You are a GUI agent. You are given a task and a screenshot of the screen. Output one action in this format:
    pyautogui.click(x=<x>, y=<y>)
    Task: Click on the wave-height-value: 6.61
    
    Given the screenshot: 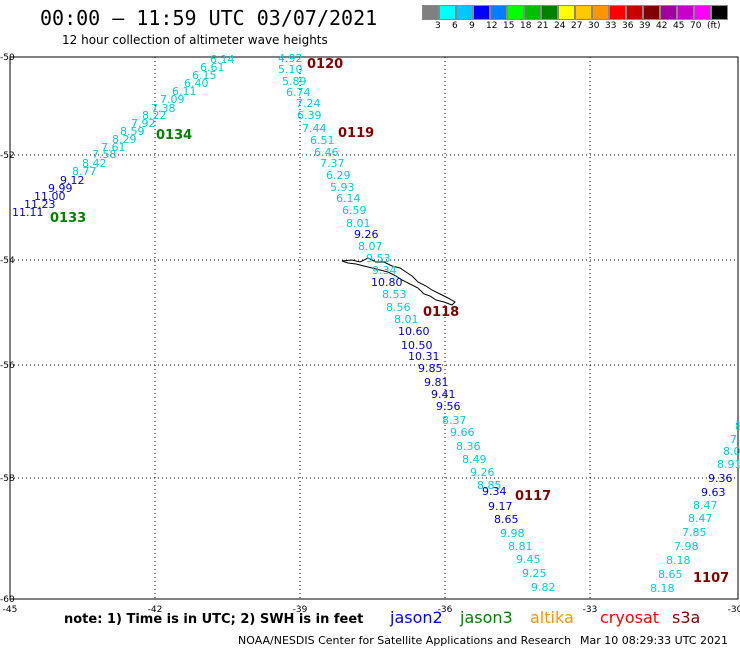 What is the action you would take?
    pyautogui.click(x=212, y=67)
    